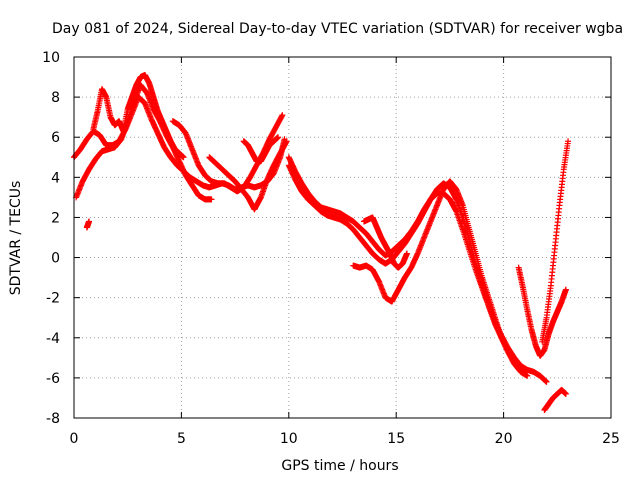 The image size is (640, 480). What do you see at coordinates (555, 399) in the screenshot?
I see `series-pass-m` at bounding box center [555, 399].